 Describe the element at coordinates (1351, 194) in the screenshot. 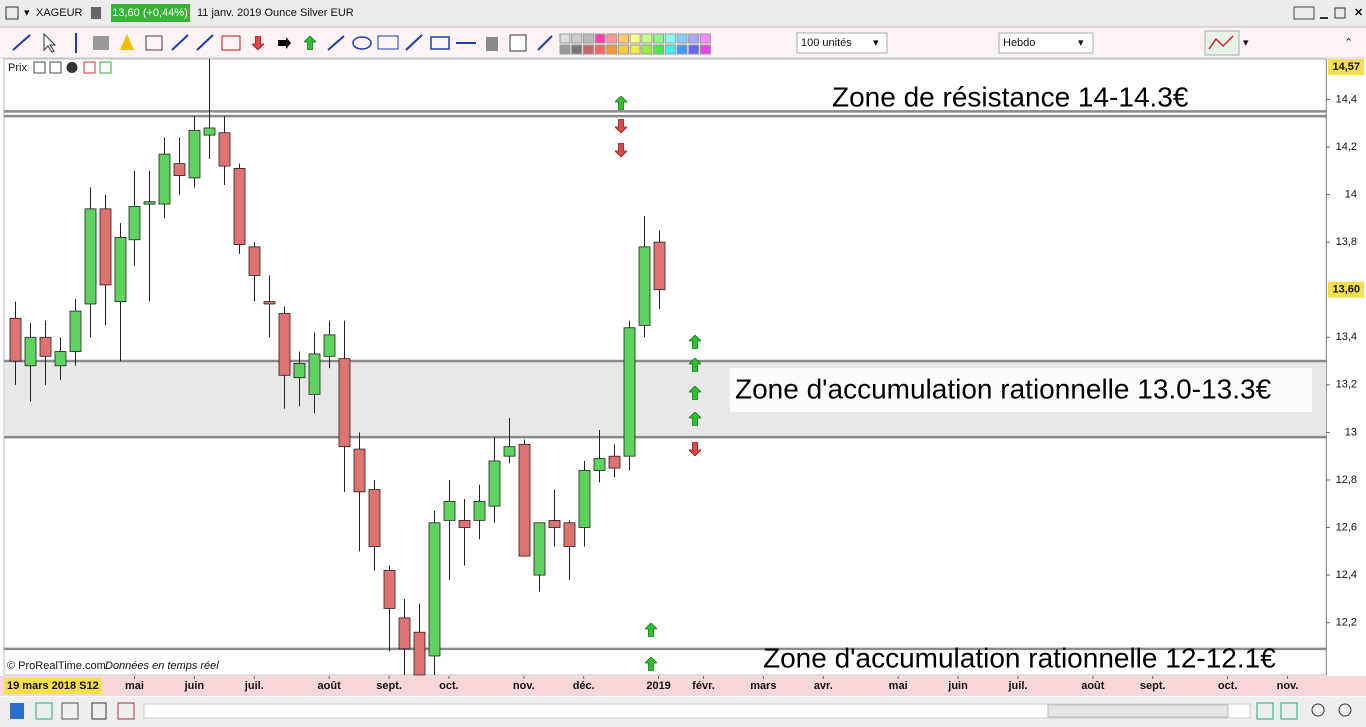

I see `y-tick-label: 14` at that location.